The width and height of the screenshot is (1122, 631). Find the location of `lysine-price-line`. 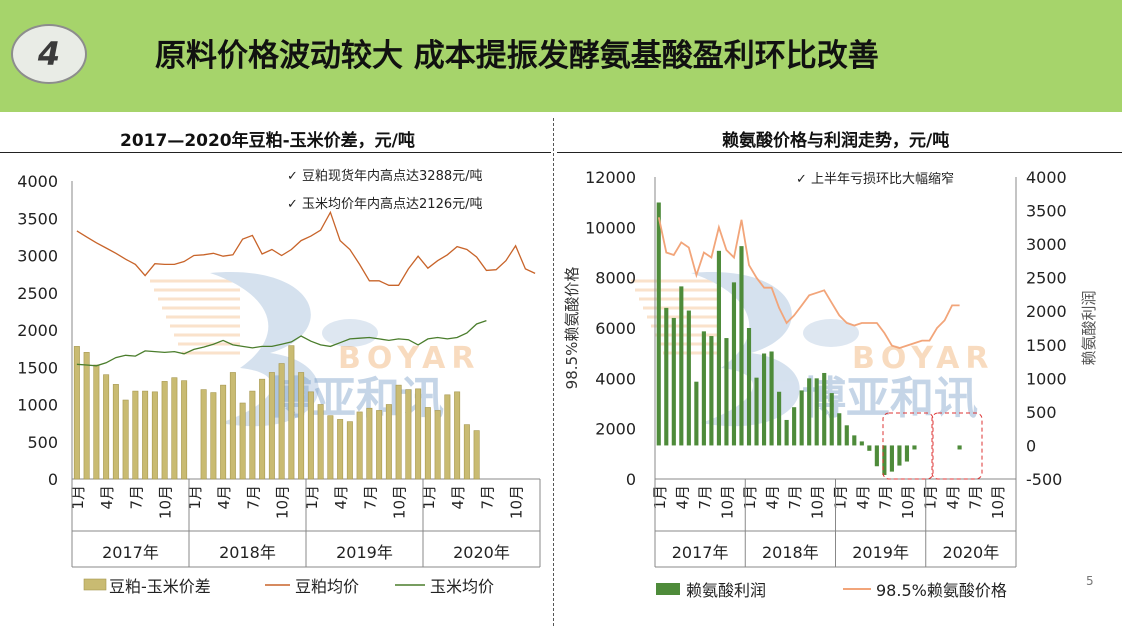

lysine-price-line is located at coordinates (808, 283).